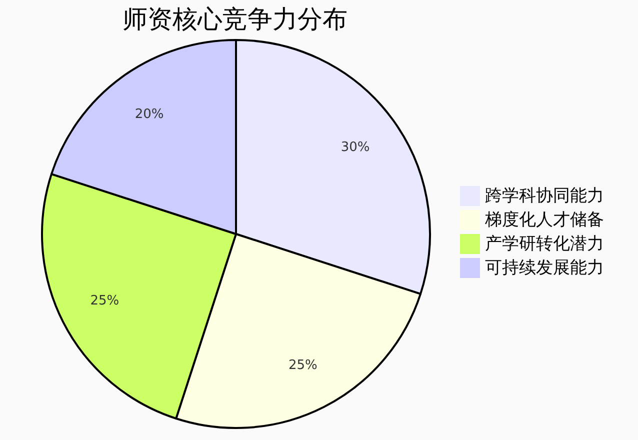  Describe the element at coordinates (544, 244) in the screenshot. I see `legend-label: 产学研转化潜力` at that location.